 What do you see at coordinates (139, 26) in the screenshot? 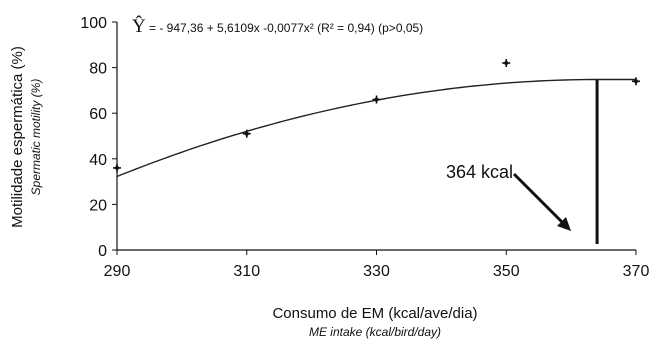
I see `equation-symbol: Ŷ` at bounding box center [139, 26].